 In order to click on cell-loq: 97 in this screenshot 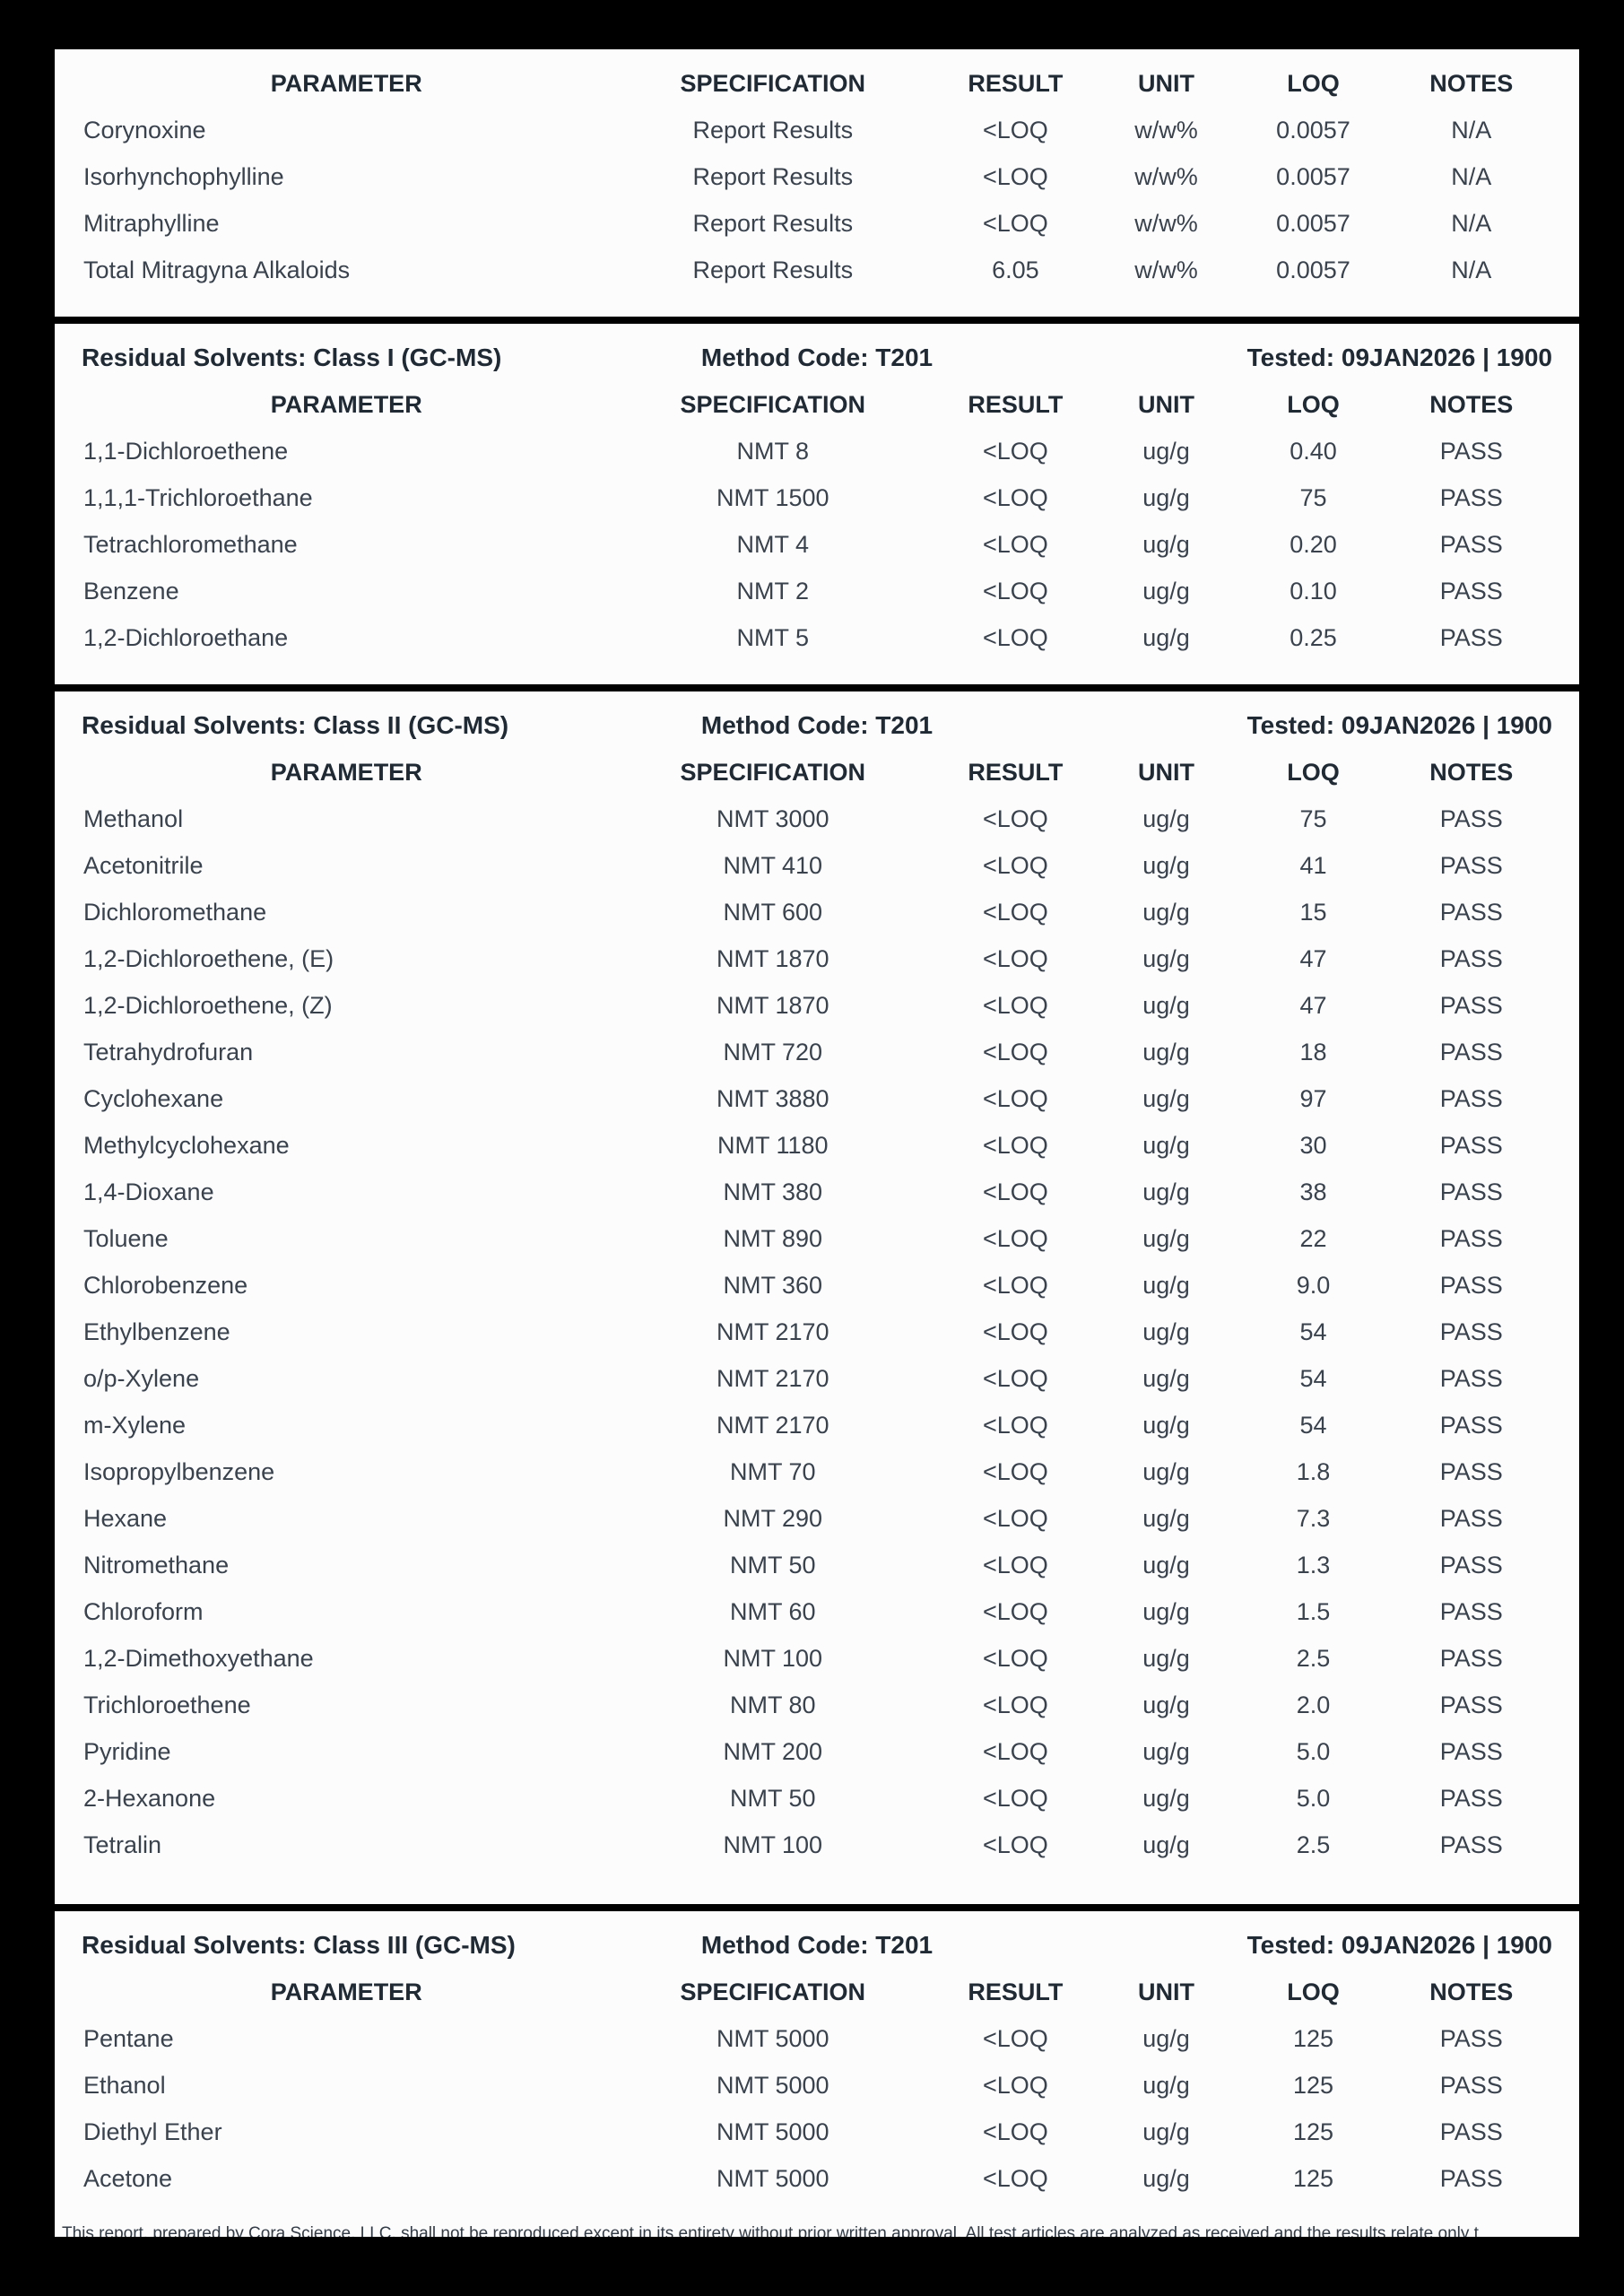, I will do `click(1313, 1098)`.